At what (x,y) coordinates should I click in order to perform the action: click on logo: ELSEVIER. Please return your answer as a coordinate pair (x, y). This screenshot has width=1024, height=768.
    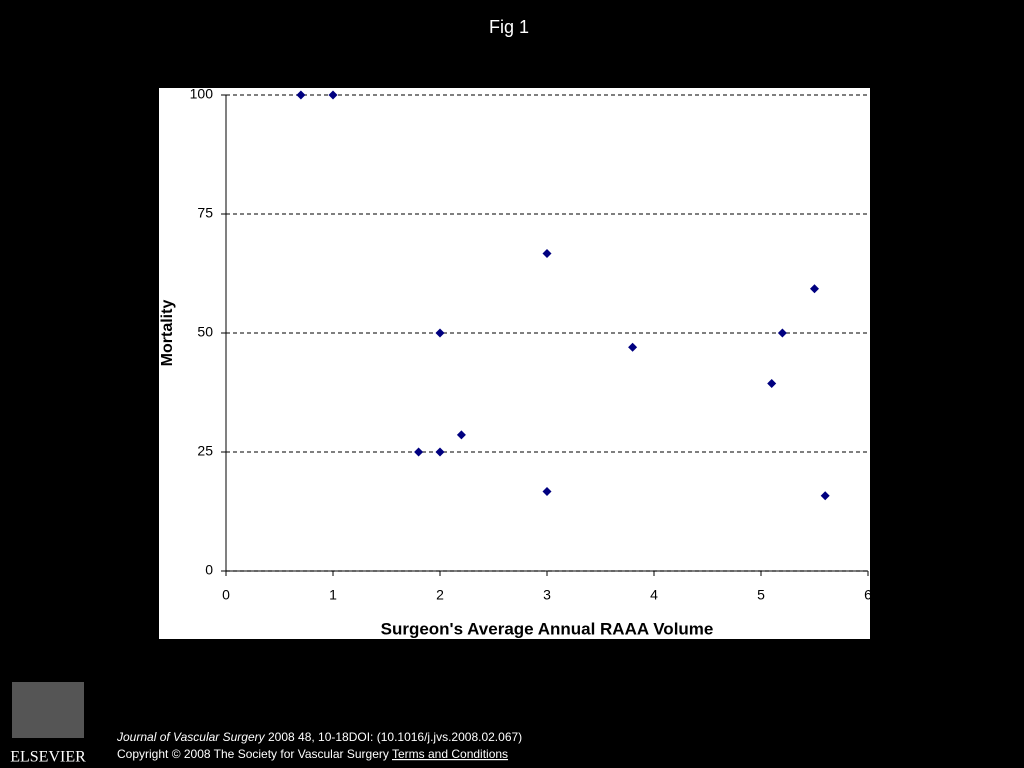
    Looking at the image, I should click on (48, 724).